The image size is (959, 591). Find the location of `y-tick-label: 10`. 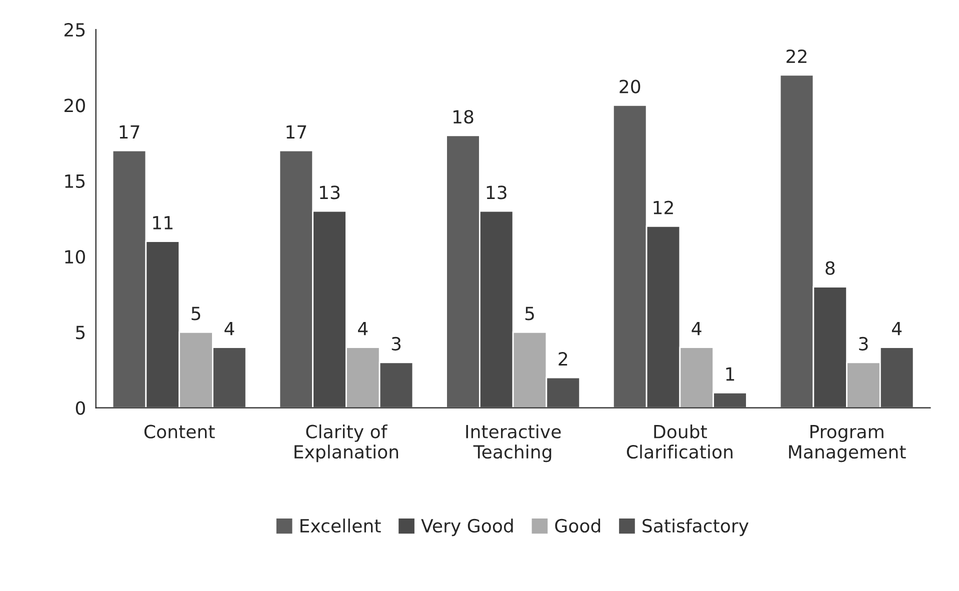

y-tick-label: 10 is located at coordinates (75, 257).